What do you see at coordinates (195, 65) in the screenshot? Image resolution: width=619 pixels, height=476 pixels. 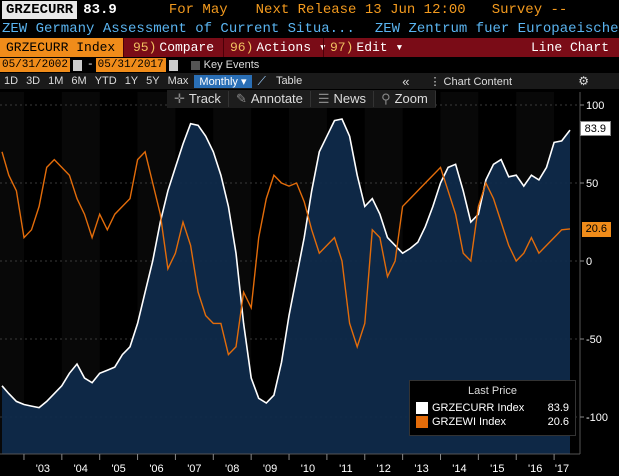 I see `key-events-checkbox` at bounding box center [195, 65].